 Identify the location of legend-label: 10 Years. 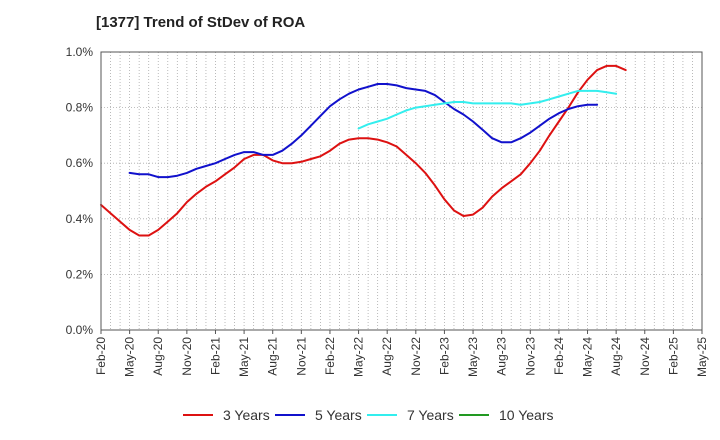
(526, 415).